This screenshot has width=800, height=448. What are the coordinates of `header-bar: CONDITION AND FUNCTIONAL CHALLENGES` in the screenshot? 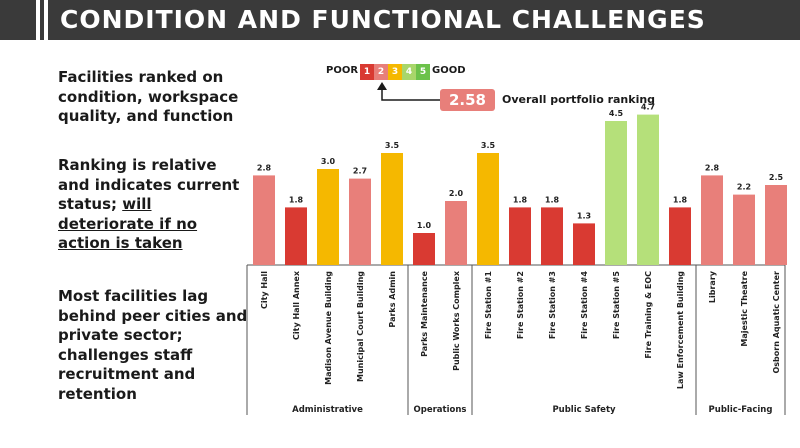 It's located at (400, 20).